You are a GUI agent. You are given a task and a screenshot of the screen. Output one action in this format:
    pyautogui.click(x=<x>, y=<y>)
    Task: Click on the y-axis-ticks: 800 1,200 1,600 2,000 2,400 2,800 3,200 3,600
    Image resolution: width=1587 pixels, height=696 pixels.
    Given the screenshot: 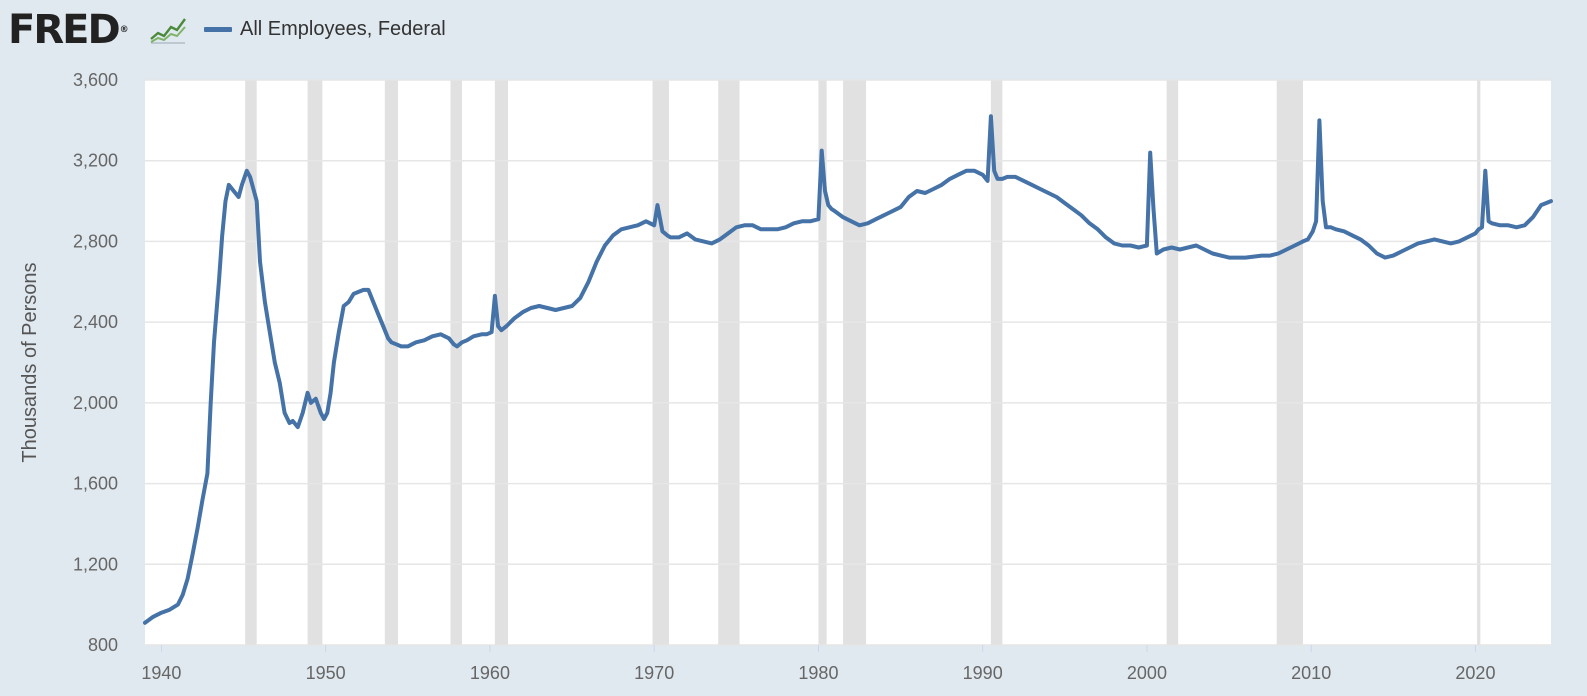 What is the action you would take?
    pyautogui.click(x=95, y=362)
    